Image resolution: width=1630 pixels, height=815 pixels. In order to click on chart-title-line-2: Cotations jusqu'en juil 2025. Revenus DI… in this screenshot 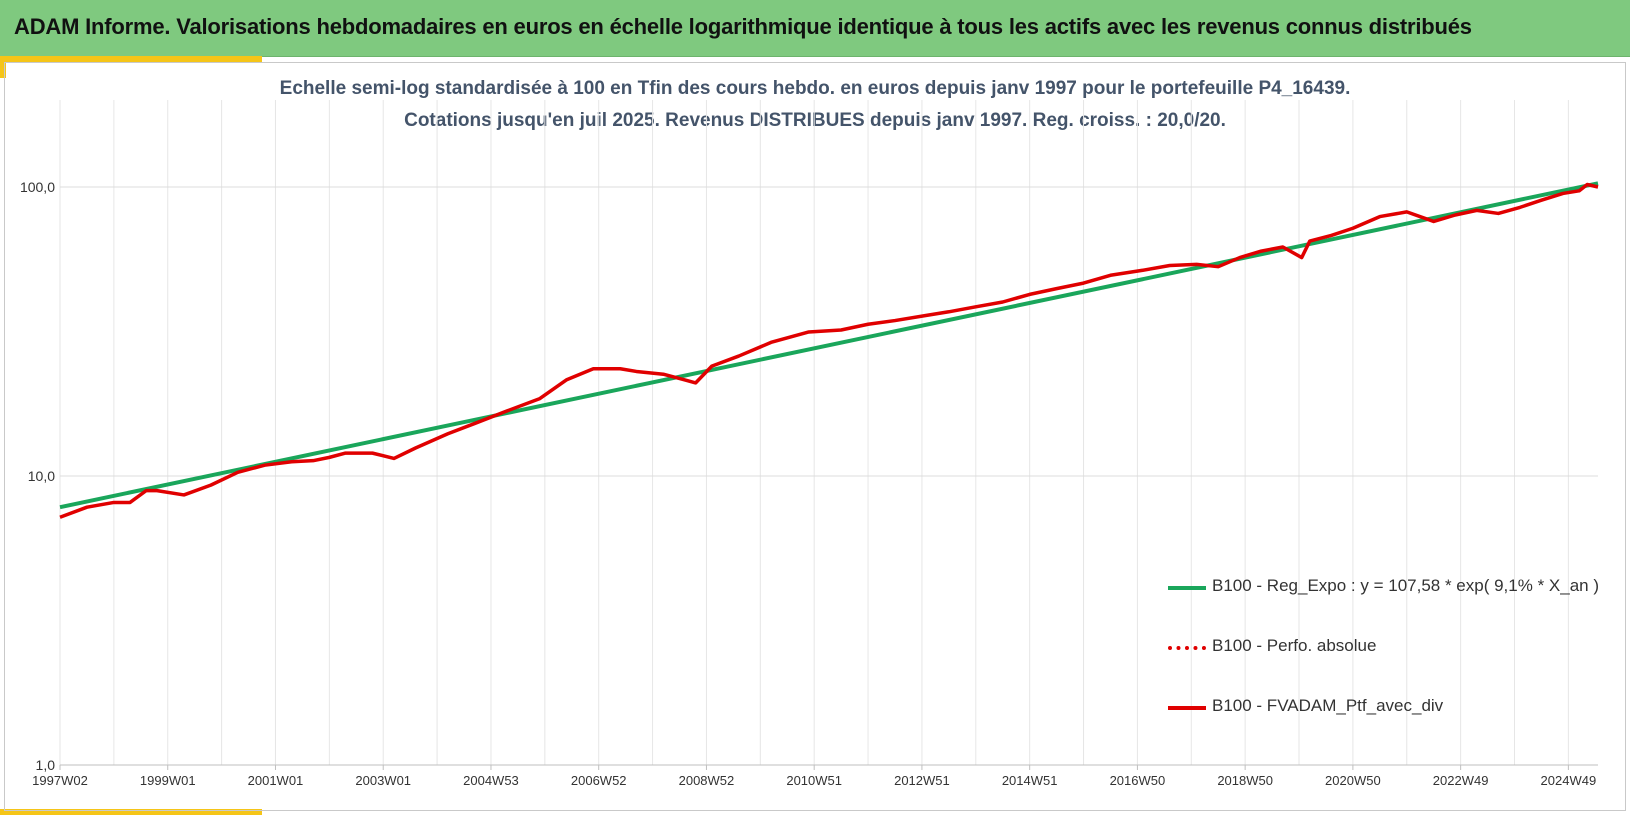, I will do `click(815, 120)`.